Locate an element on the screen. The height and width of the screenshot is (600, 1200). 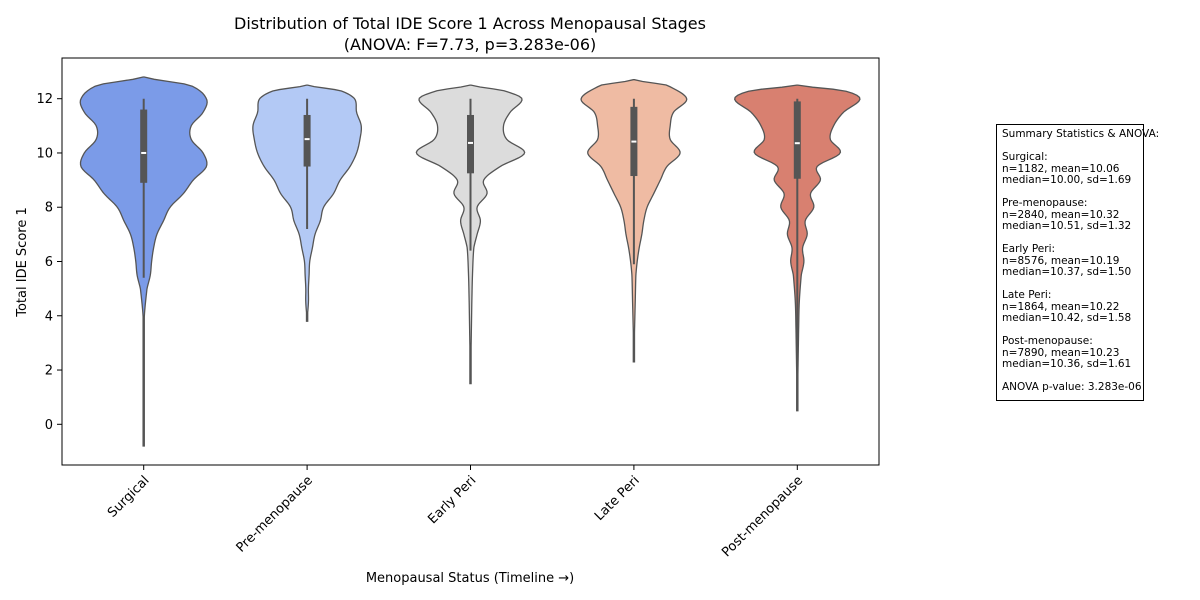
chart-subtitle: (ANOVA: F=7.73, p=3.283e-06) is located at coordinates (470, 44).